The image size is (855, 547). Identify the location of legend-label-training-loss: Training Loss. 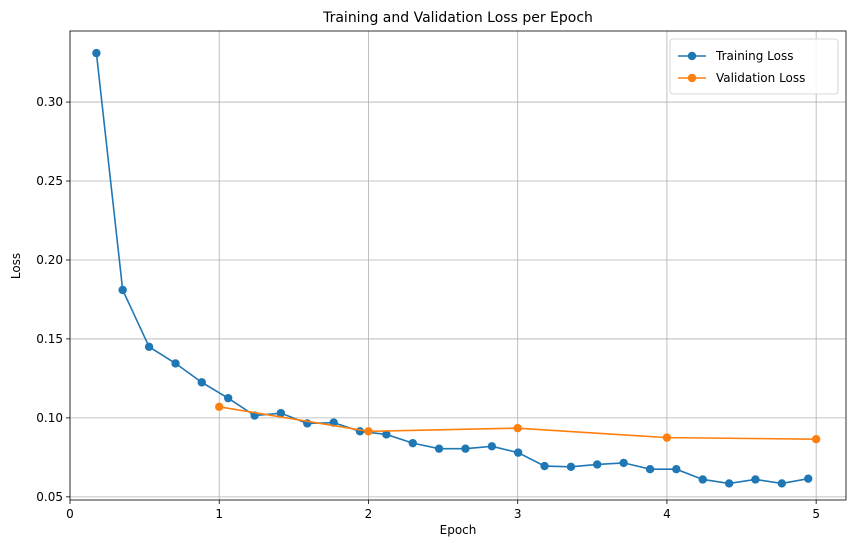
(754, 56).